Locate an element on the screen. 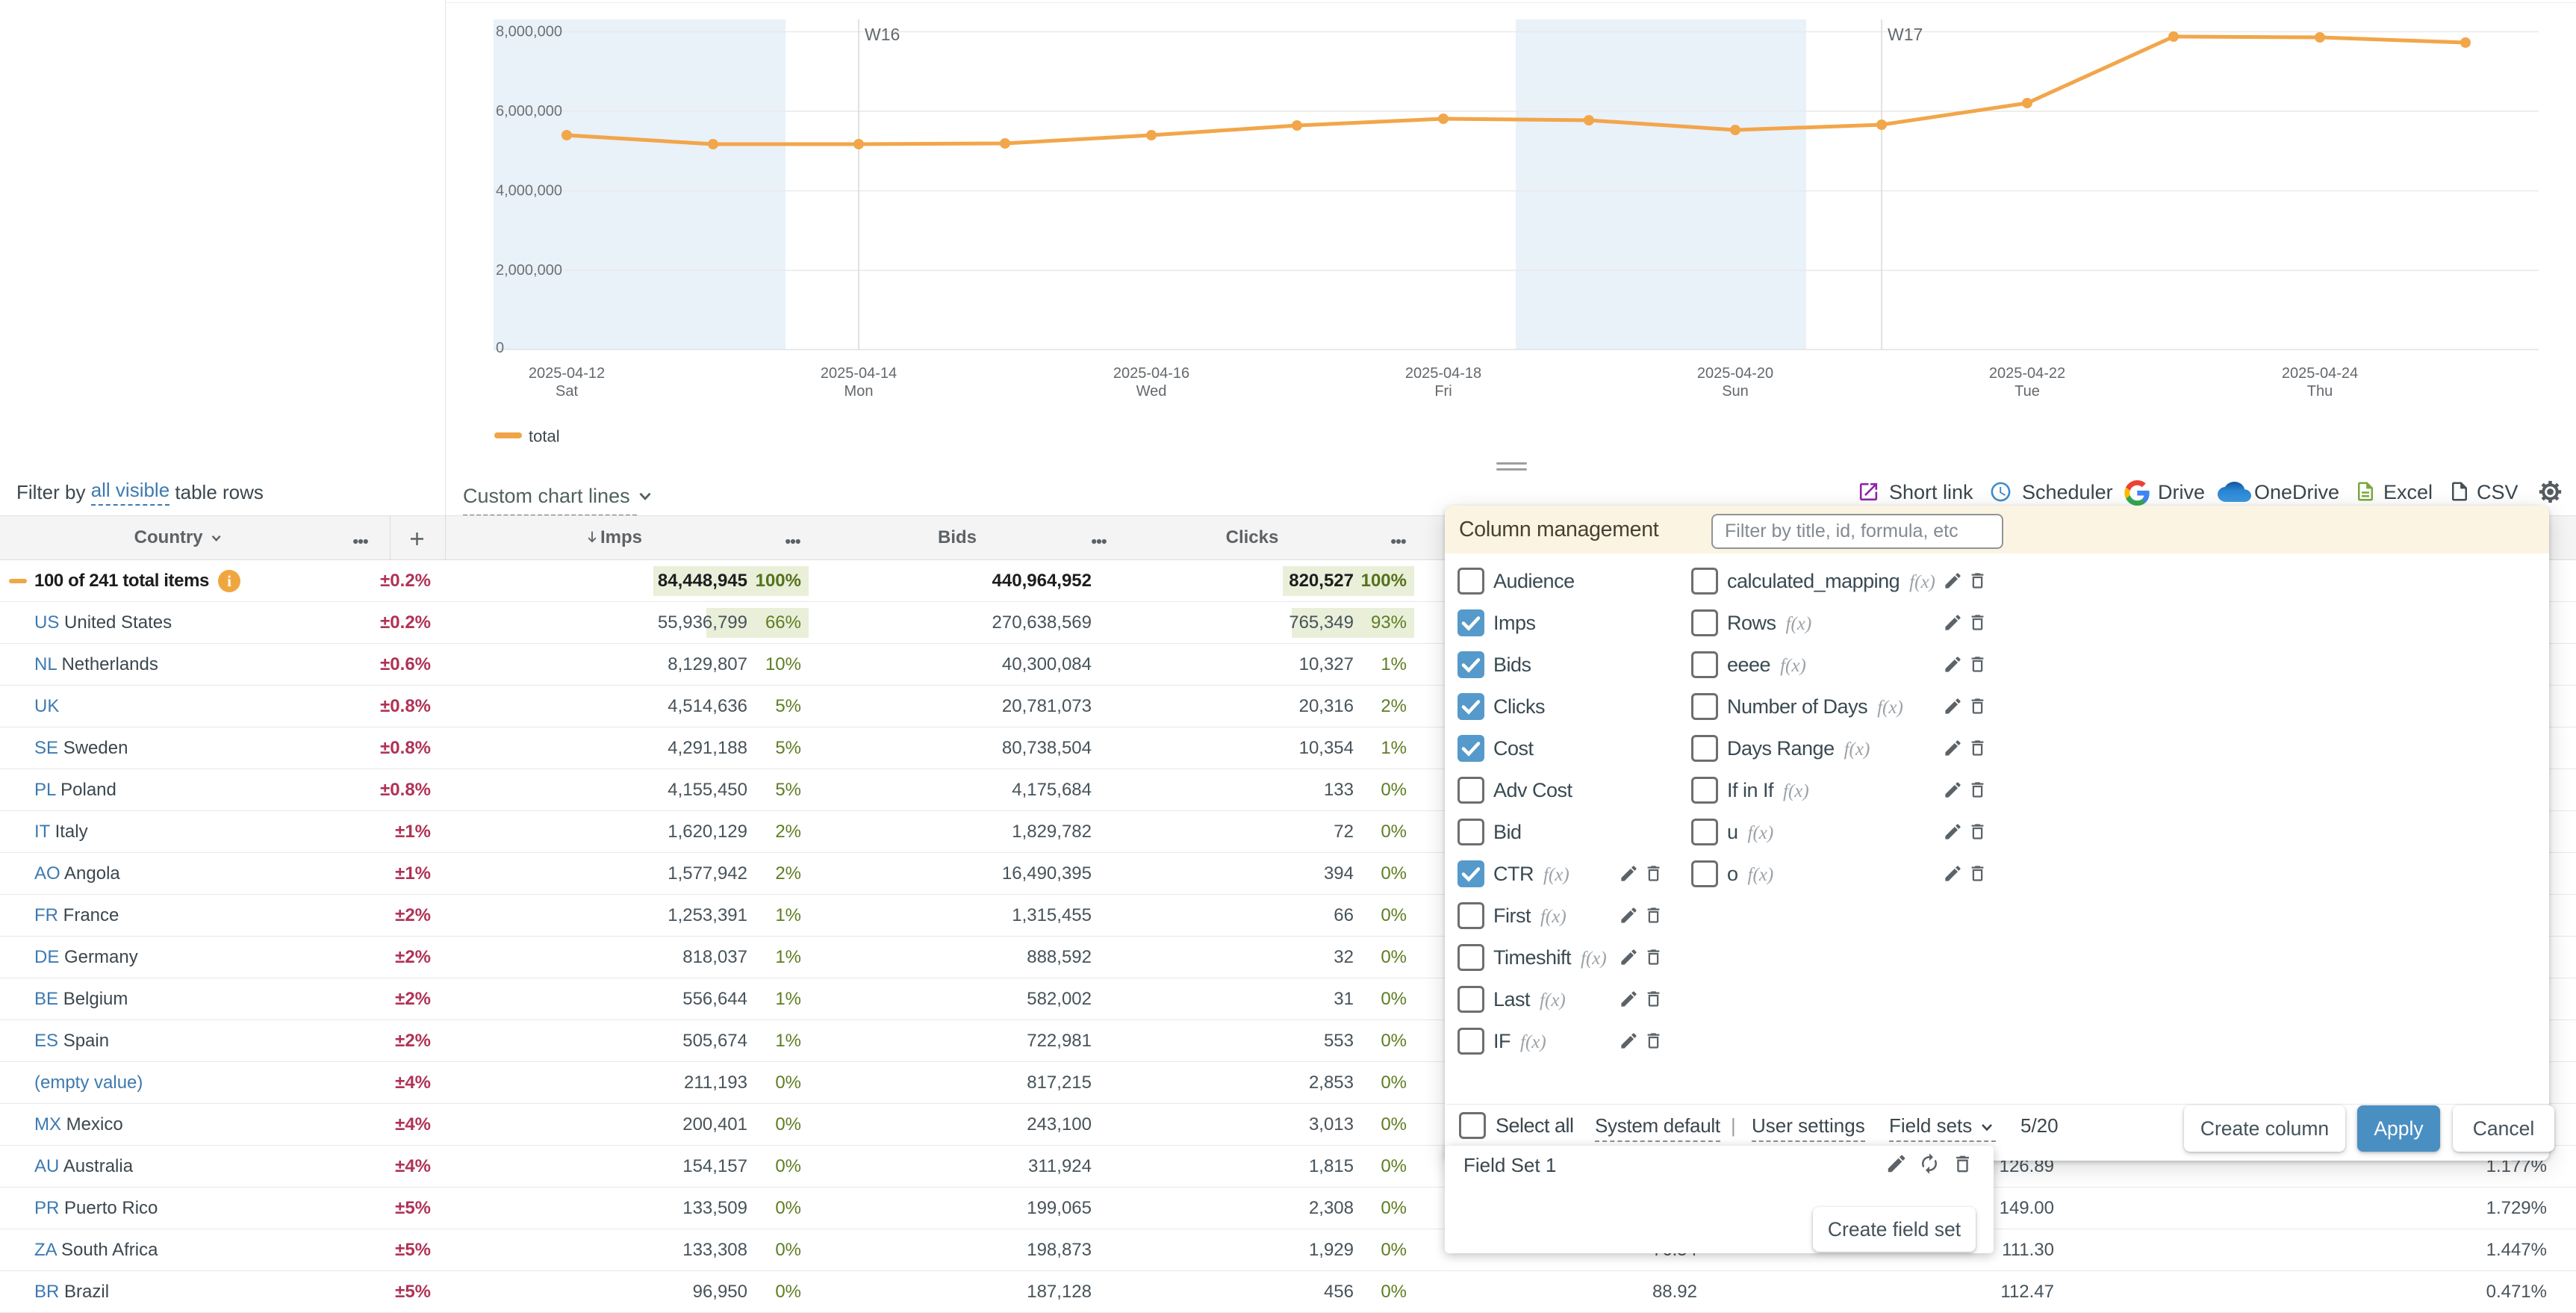 The height and width of the screenshot is (1313, 2576). svg-text: 8,000,000 is located at coordinates (529, 32).